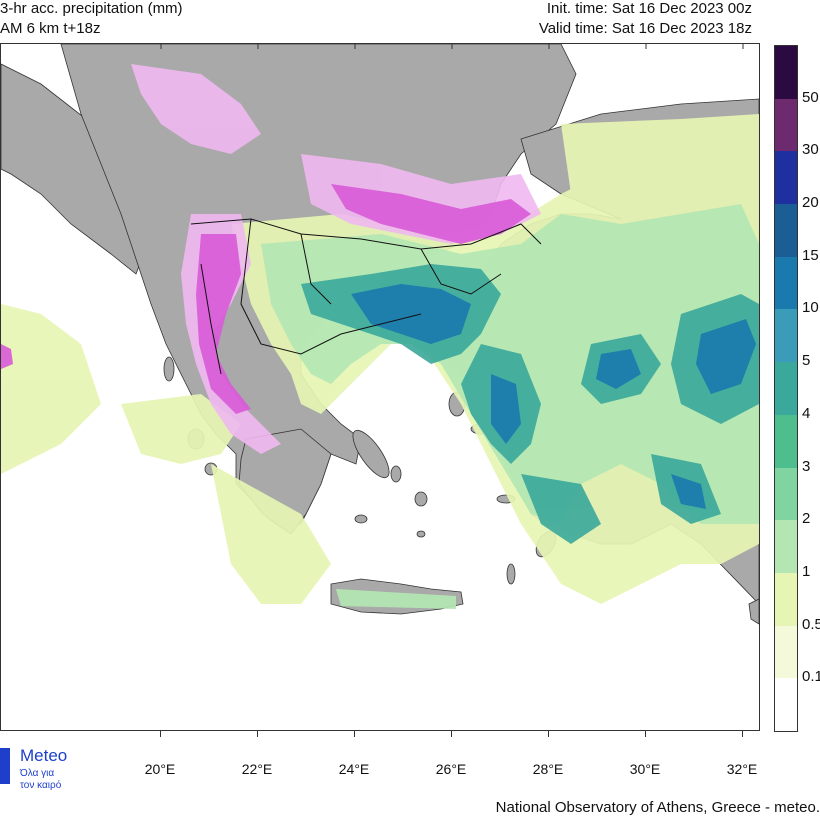  Describe the element at coordinates (806, 361) in the screenshot. I see `legend-label: 5` at that location.